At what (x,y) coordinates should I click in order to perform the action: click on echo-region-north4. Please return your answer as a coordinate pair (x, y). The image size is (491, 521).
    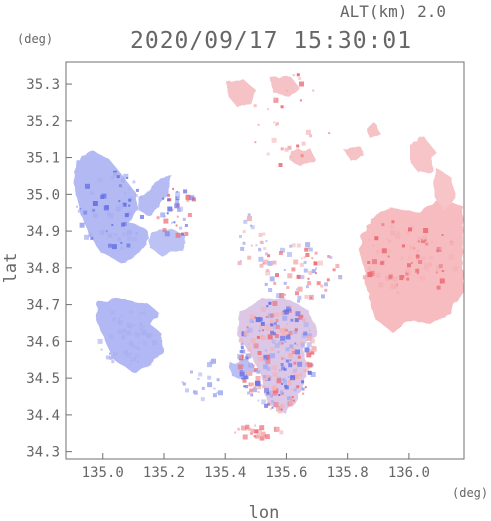
    Looking at the image, I should click on (354, 153).